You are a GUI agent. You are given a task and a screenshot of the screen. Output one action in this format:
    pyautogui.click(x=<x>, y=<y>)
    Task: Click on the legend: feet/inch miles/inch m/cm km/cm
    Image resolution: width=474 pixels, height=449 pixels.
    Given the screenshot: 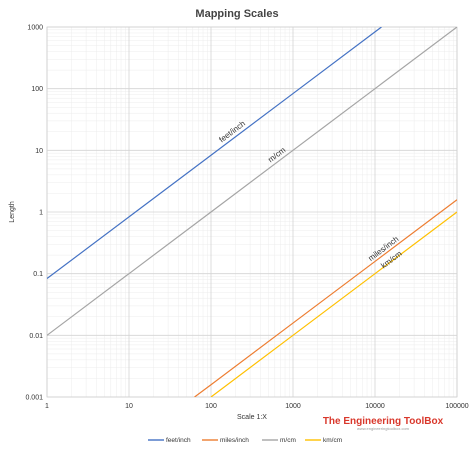 What is the action you would take?
    pyautogui.click(x=245, y=440)
    